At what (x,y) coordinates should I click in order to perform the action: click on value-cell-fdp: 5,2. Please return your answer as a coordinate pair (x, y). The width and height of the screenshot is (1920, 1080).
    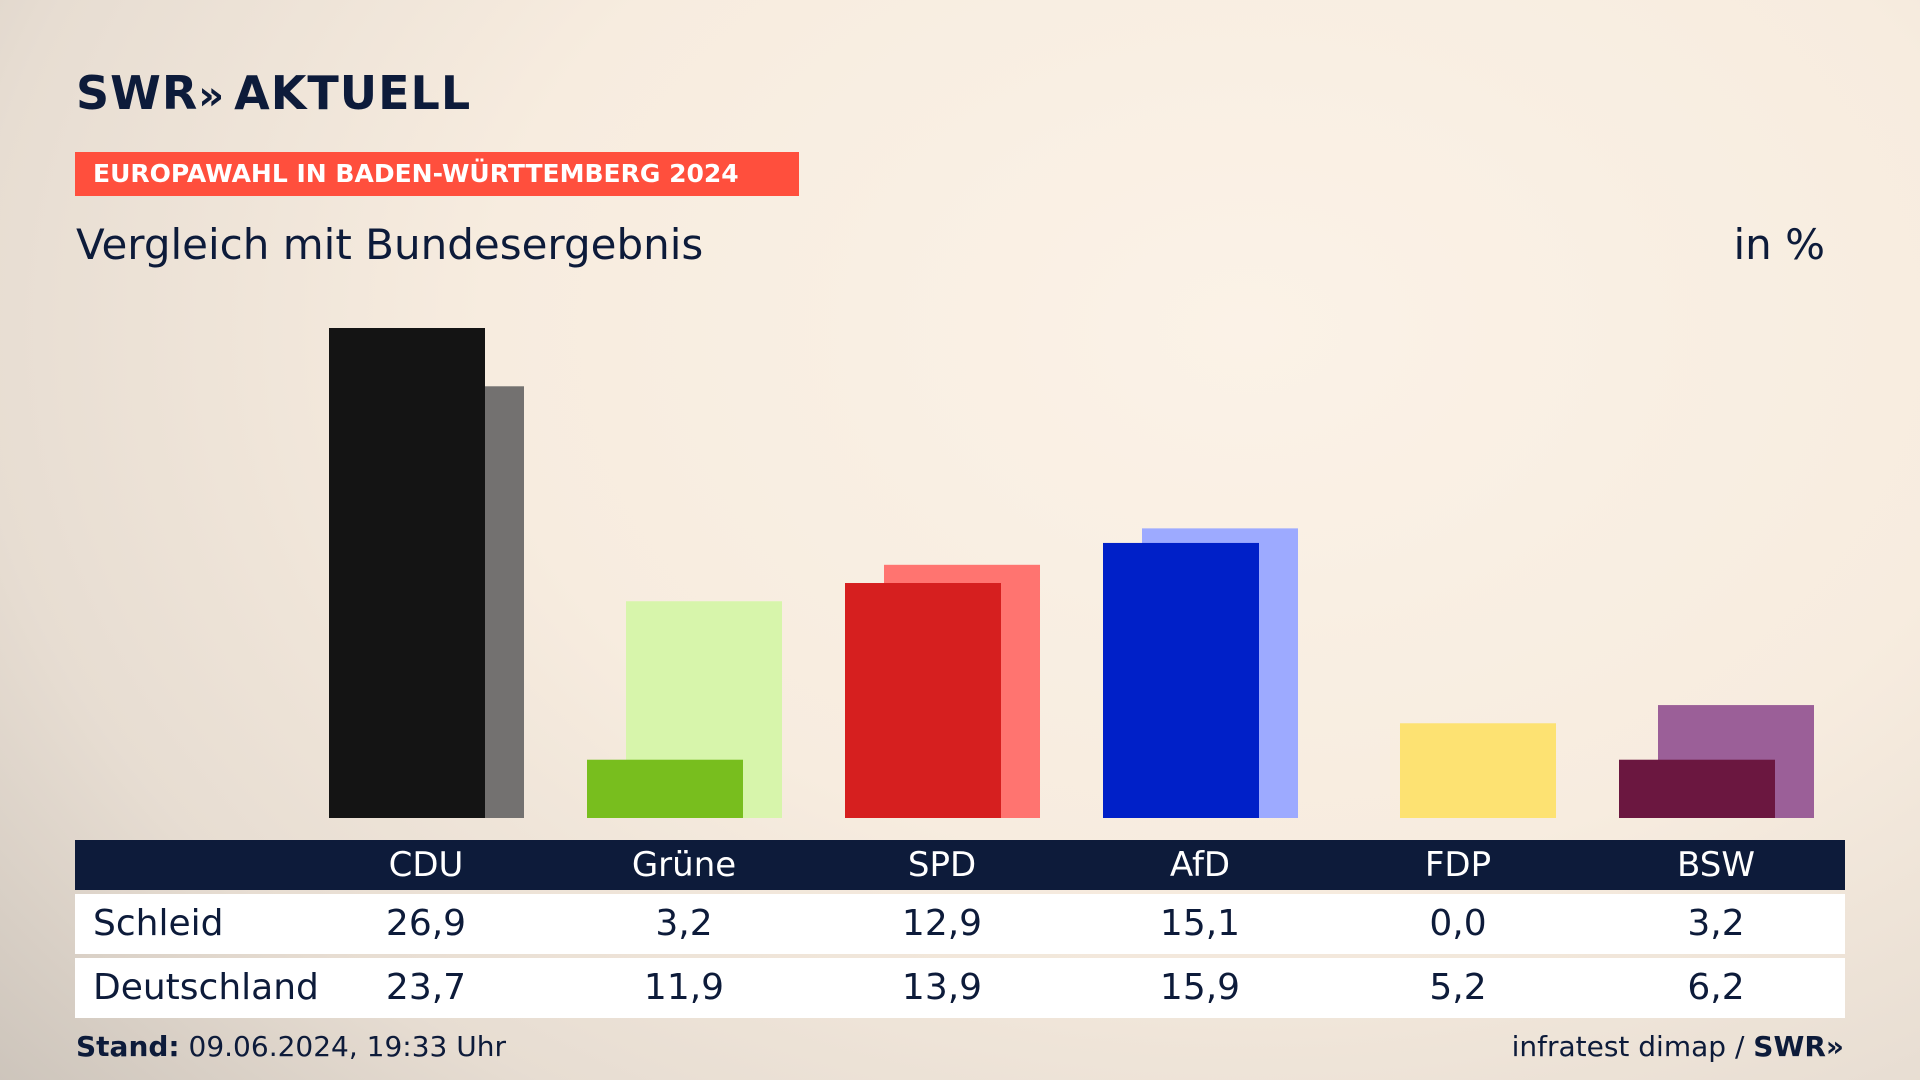
    Looking at the image, I should click on (1458, 987).